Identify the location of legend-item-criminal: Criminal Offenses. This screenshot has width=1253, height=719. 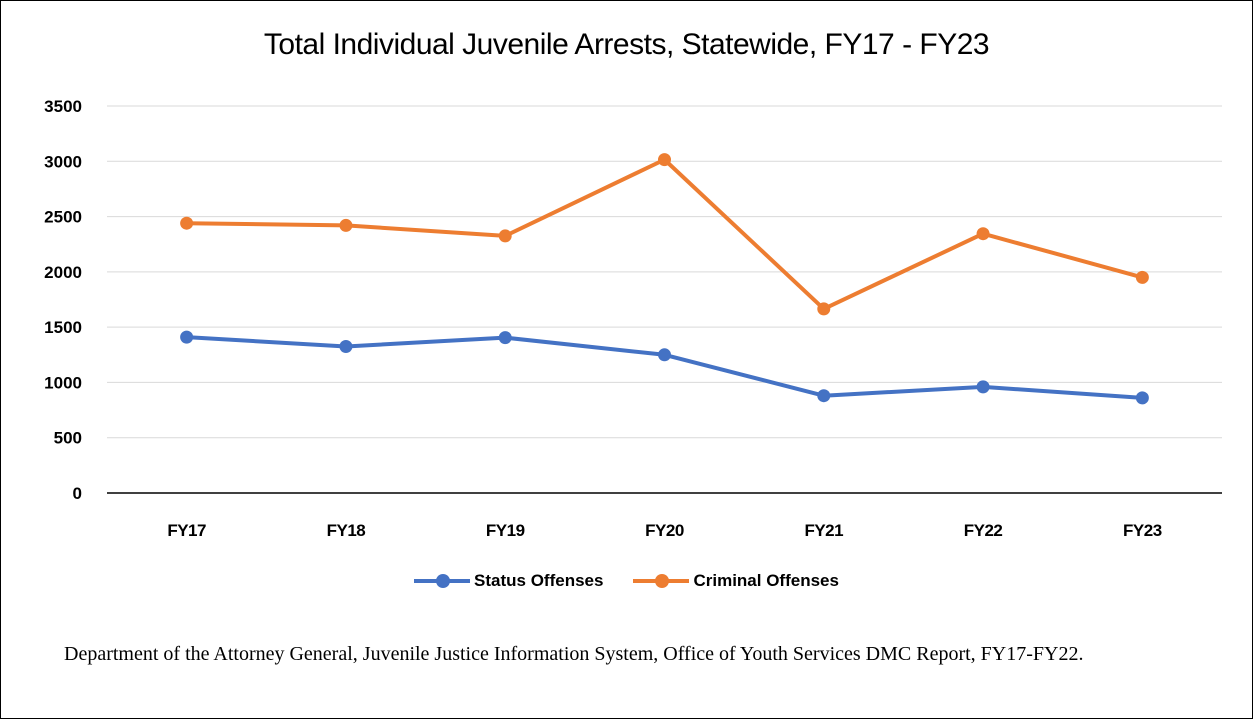
(736, 581).